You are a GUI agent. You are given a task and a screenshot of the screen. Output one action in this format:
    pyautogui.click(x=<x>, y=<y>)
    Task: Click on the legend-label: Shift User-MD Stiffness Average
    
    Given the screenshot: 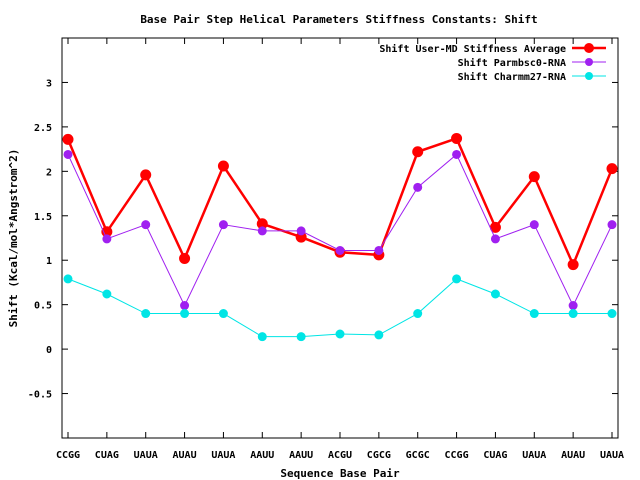 What is the action you would take?
    pyautogui.click(x=472, y=49)
    